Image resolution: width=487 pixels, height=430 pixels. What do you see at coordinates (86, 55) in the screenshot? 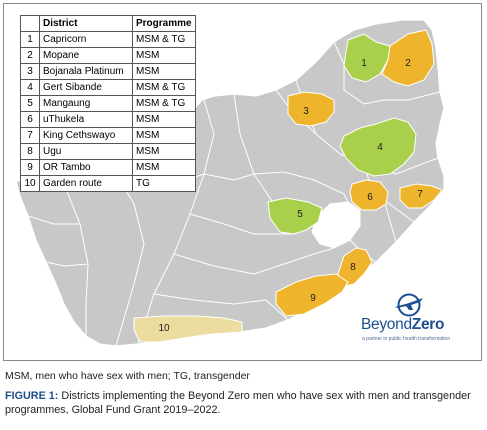
I see `row-district: Mopane` at bounding box center [86, 55].